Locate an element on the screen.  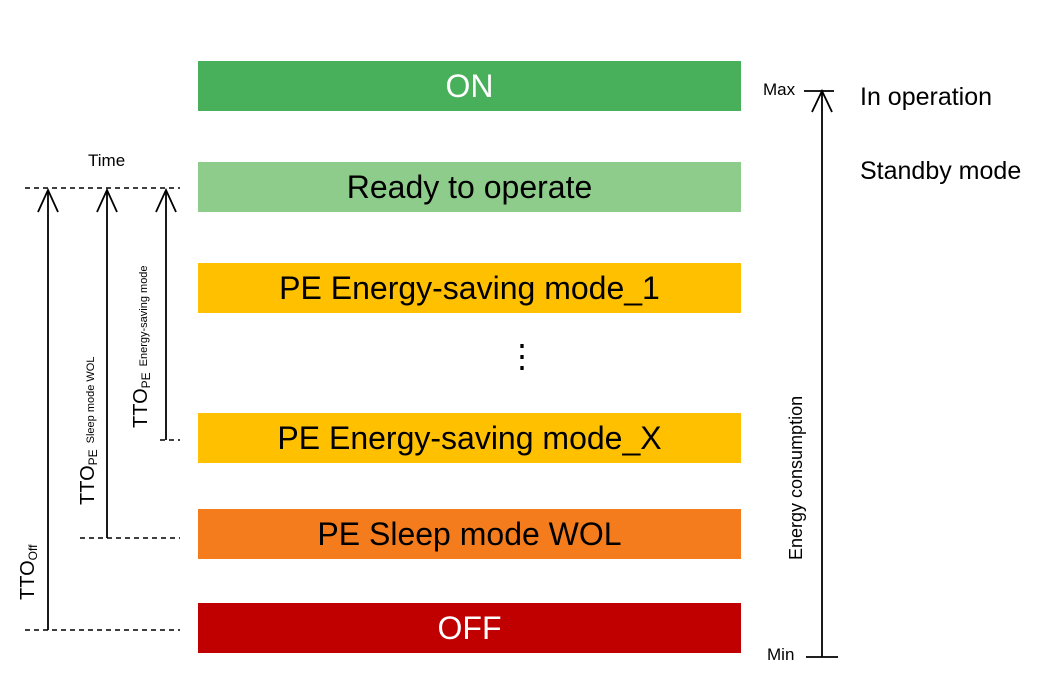
tto-sleep-label: TTOPE Sleep mode WOL is located at coordinates (88, 431).